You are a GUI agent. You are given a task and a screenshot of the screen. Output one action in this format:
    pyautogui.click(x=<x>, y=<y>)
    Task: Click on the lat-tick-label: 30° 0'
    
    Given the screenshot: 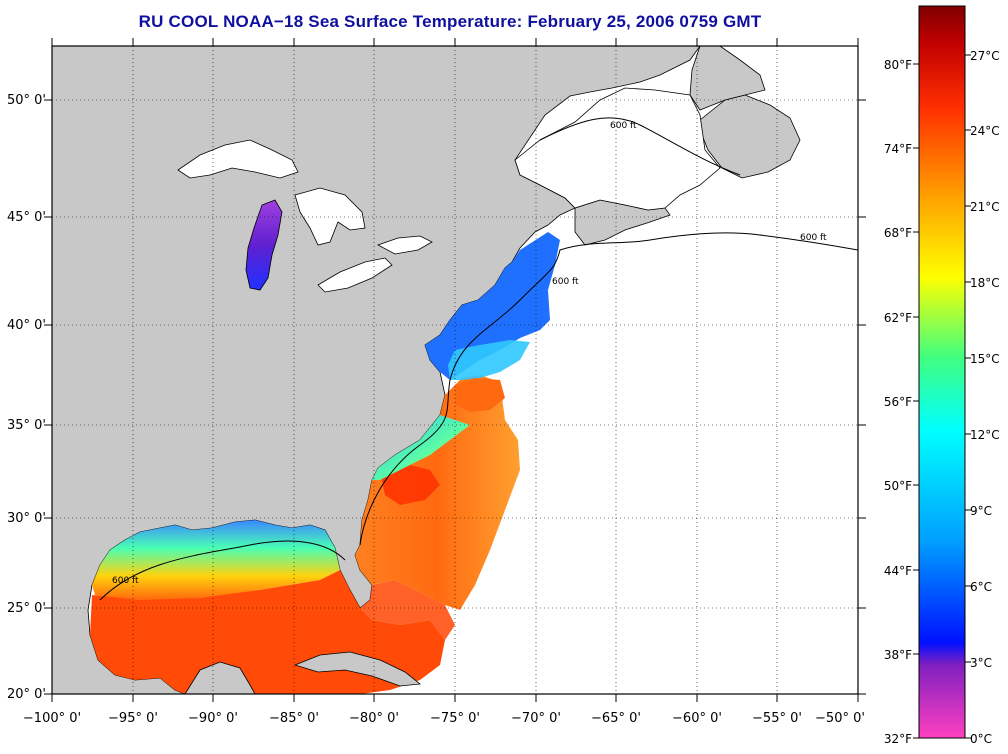 What is the action you would take?
    pyautogui.click(x=26, y=518)
    